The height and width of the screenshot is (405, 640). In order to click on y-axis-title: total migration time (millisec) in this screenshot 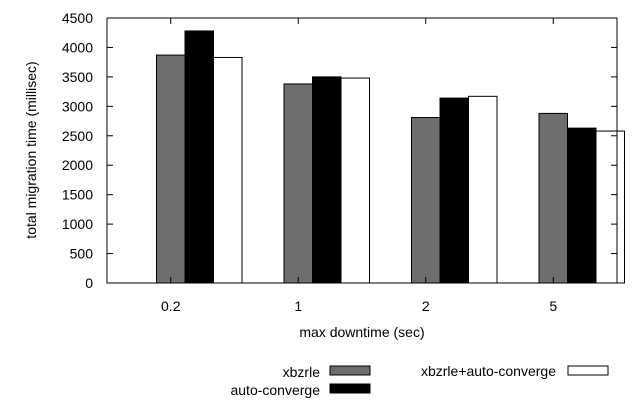, I will do `click(31, 149)`.